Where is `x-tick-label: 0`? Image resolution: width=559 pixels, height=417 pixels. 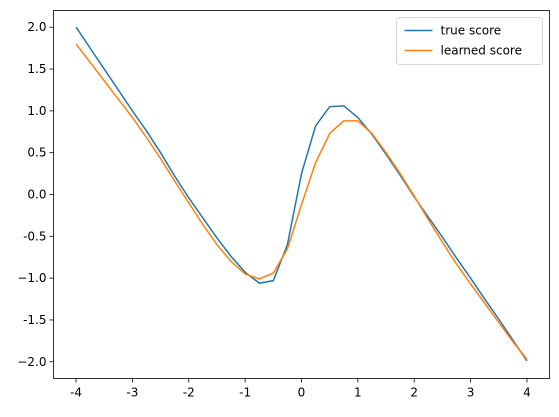 x-tick-label: 0 is located at coordinates (302, 393).